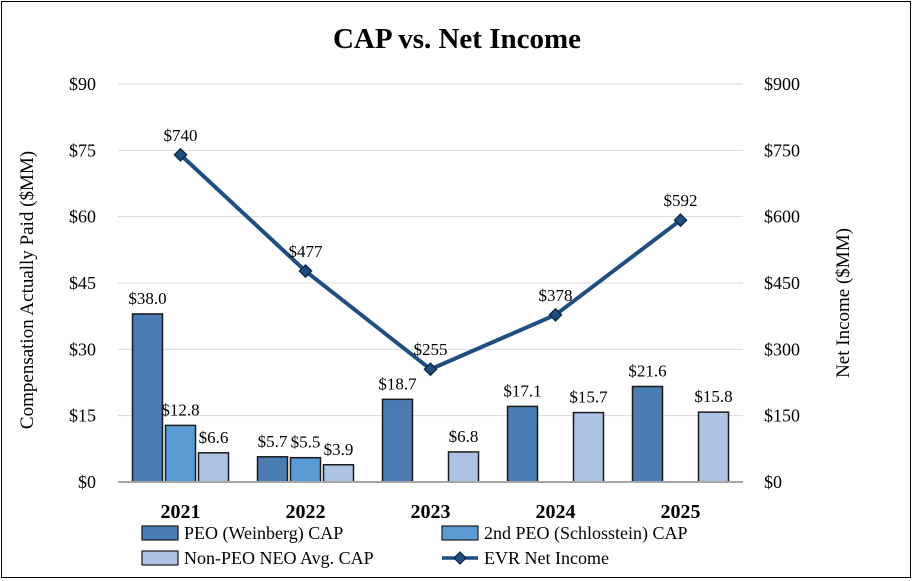  Describe the element at coordinates (279, 558) in the screenshot. I see `legend-label: Non-PEO NEO Avg. CAP` at that location.